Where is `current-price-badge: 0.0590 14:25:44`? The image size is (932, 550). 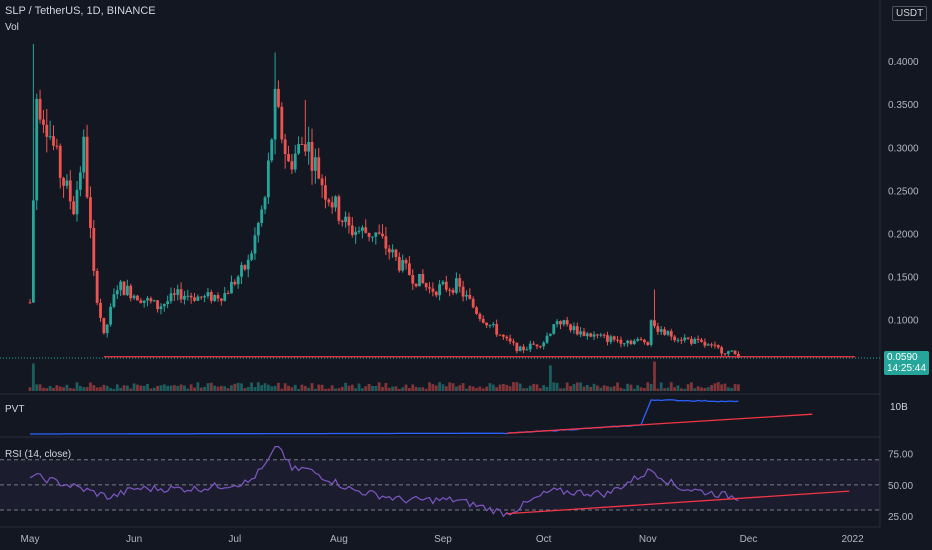 current-price-badge: 0.0590 14:25:44 is located at coordinates (906, 363).